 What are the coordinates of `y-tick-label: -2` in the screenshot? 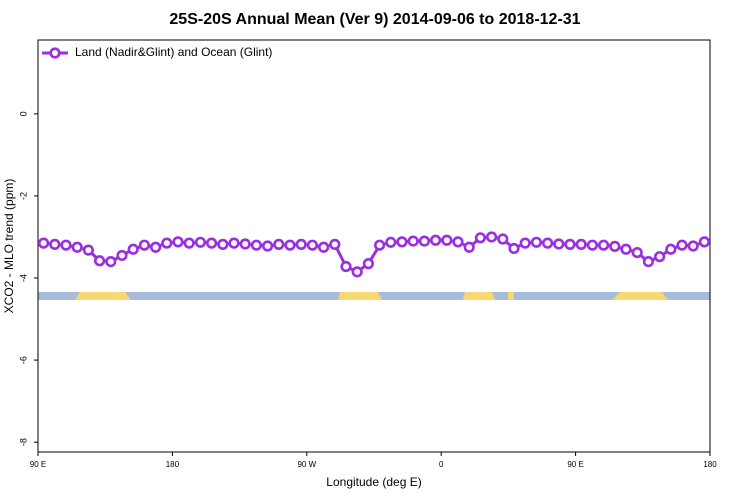 It's located at (23, 196).